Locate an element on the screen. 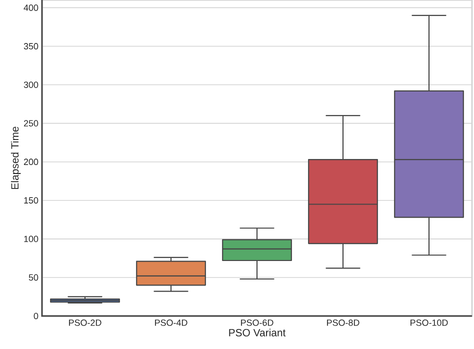 This screenshot has height=349, width=474. x-tick-label: PSO-10D is located at coordinates (429, 323).